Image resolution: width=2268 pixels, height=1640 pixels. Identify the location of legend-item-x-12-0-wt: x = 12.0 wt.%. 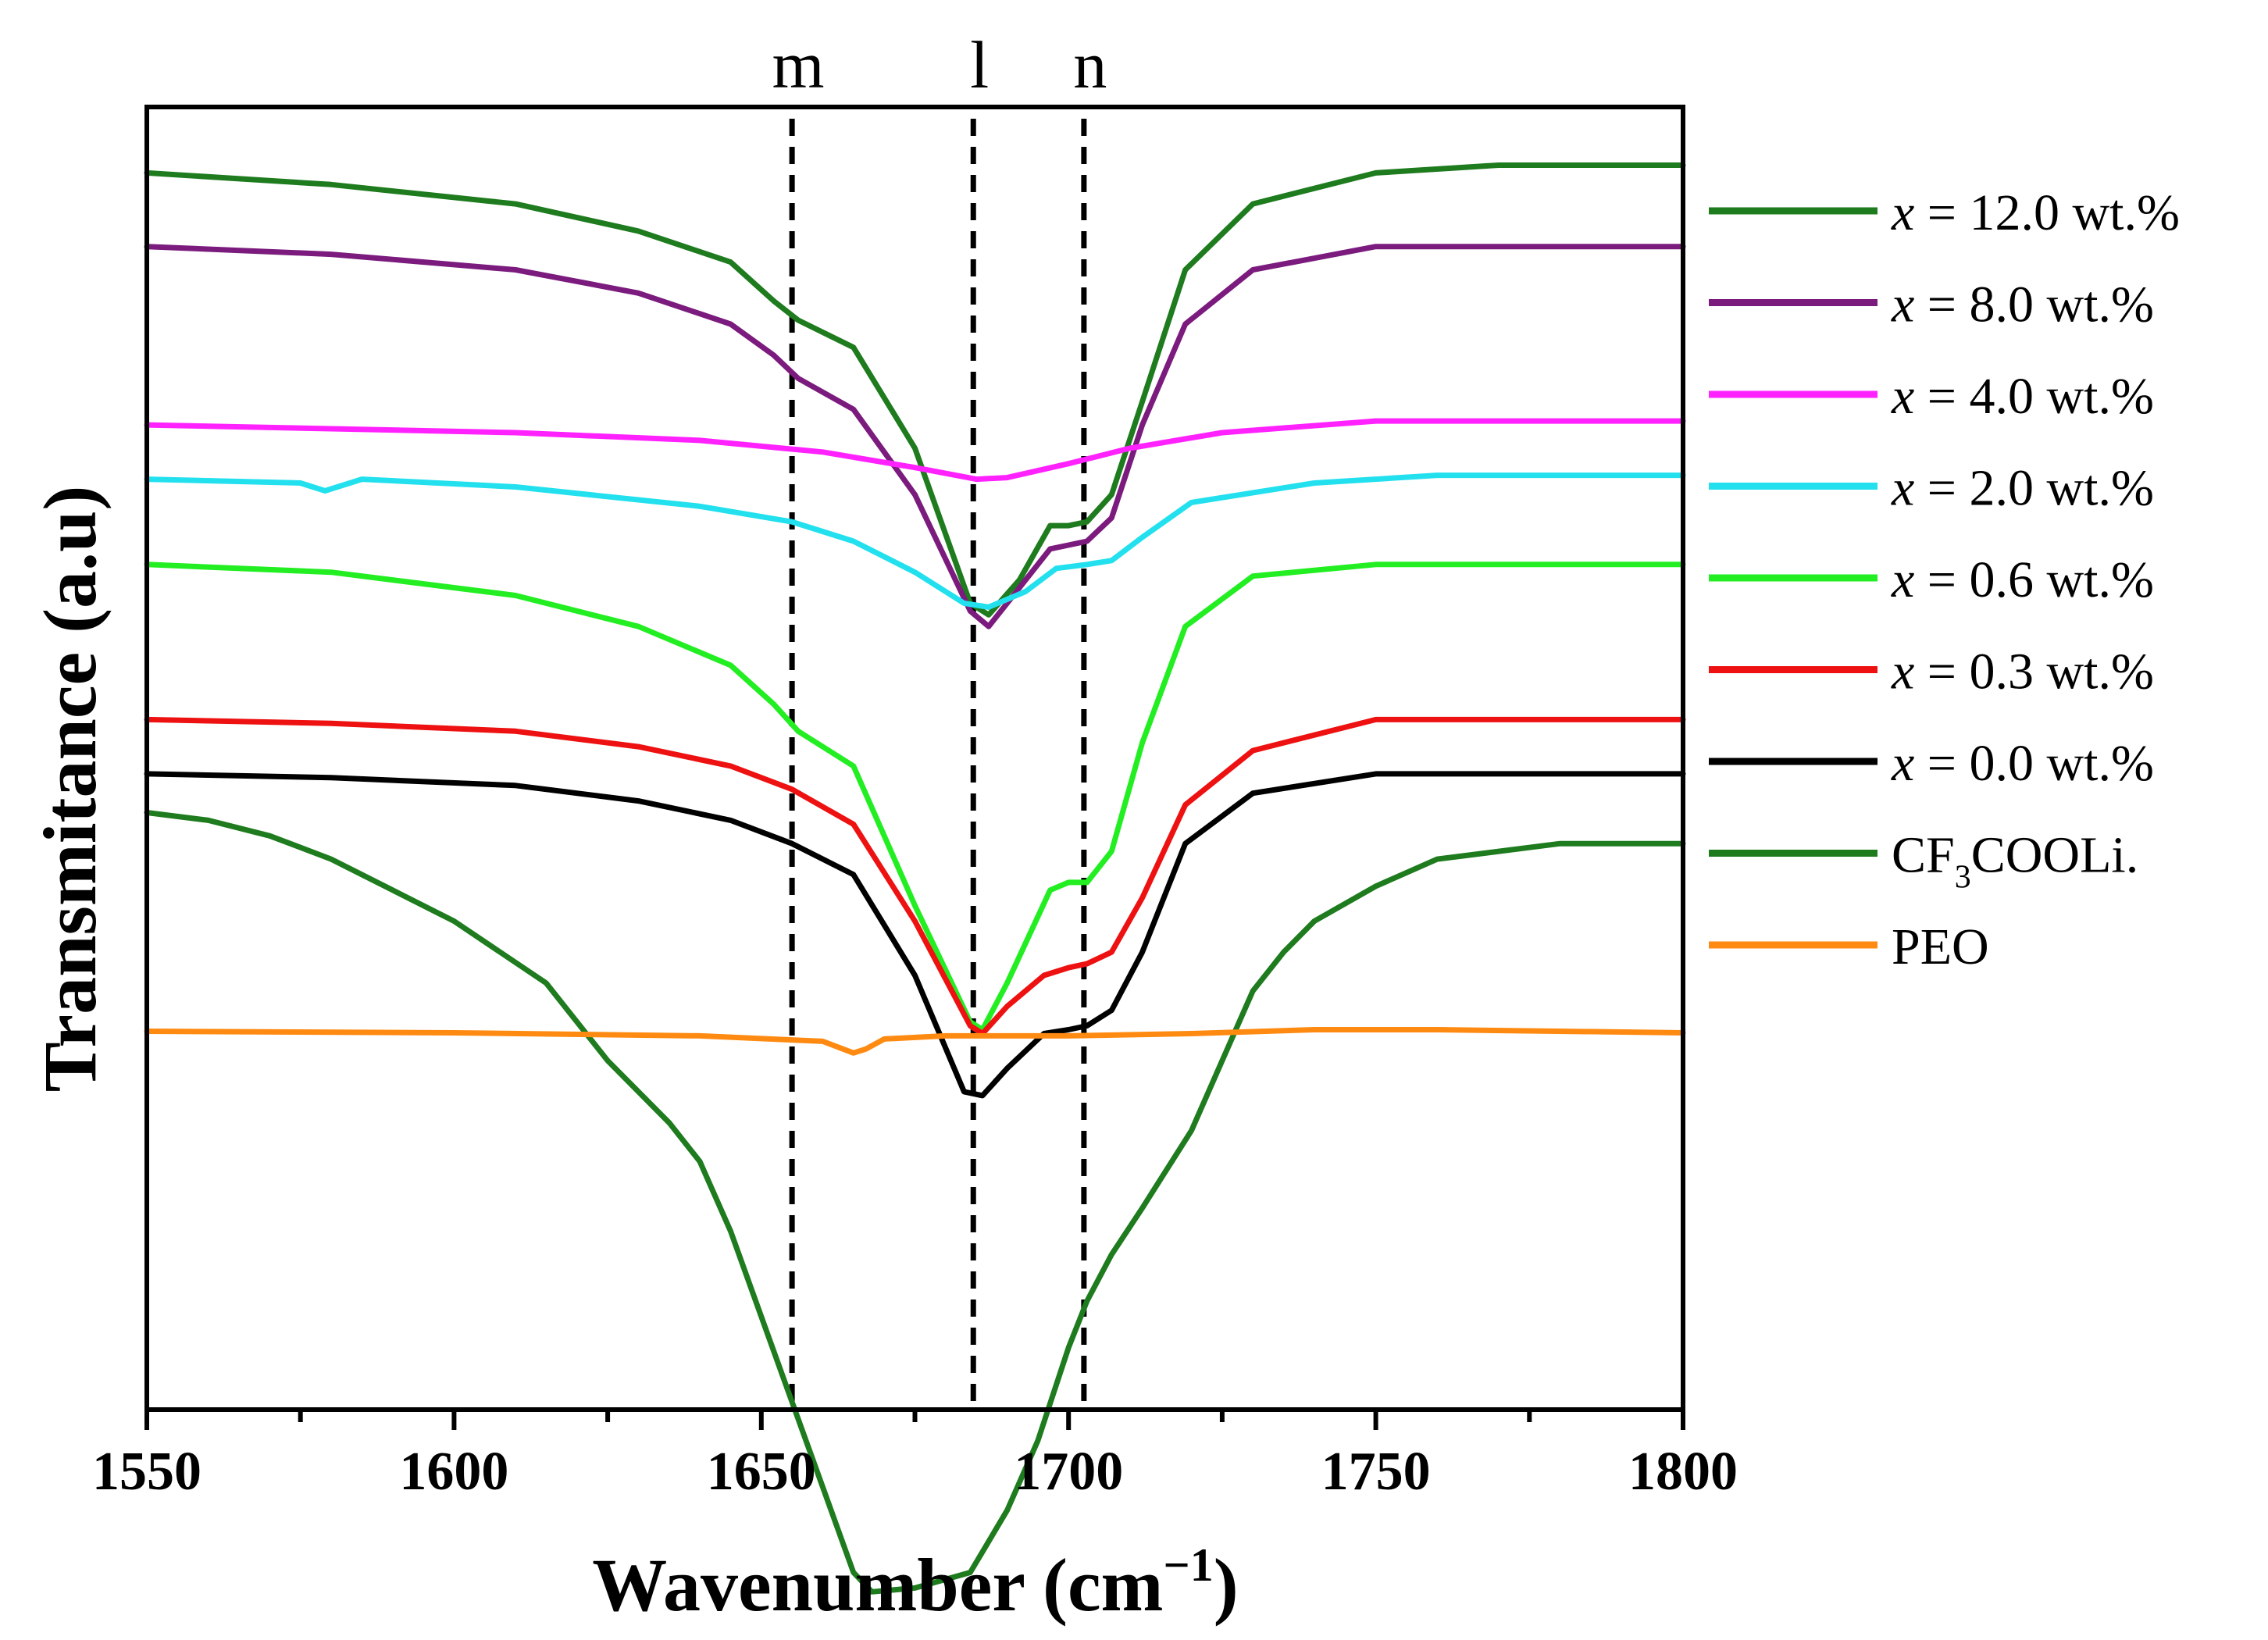
(1944, 213).